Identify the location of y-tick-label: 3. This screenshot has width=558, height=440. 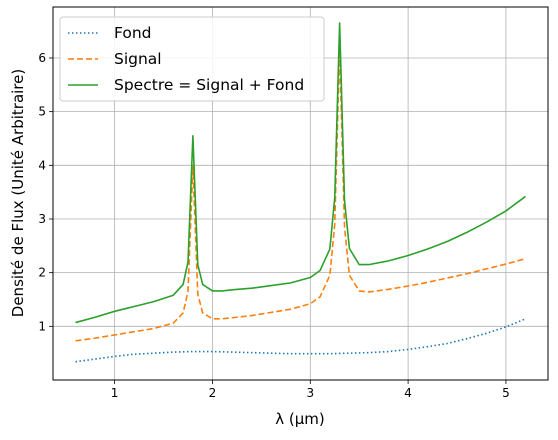
(42, 219).